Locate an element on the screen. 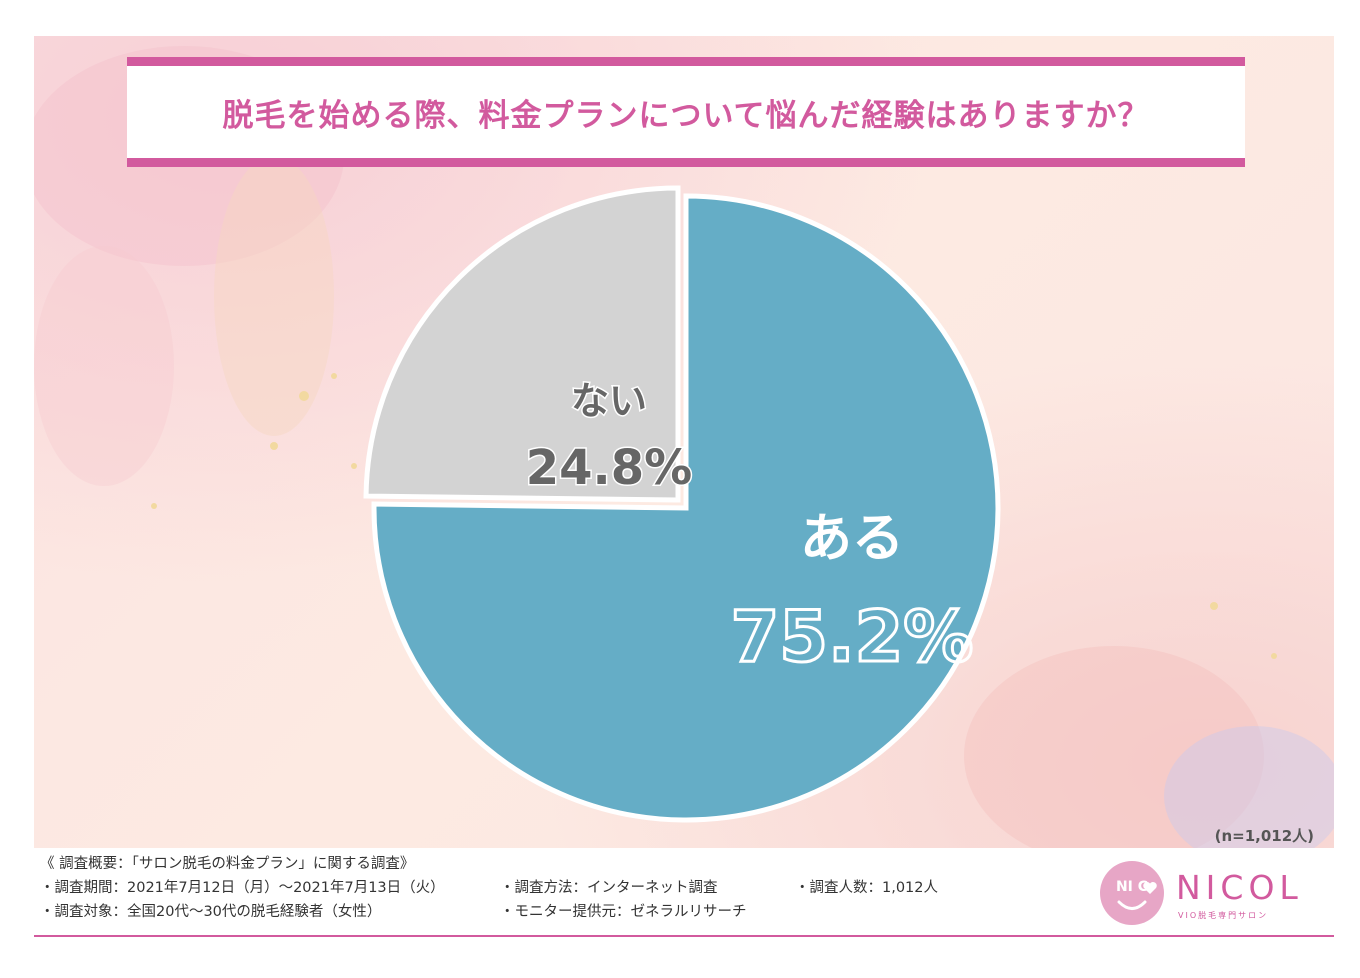 The width and height of the screenshot is (1360, 978). heart-icon is located at coordinates (1150, 888).